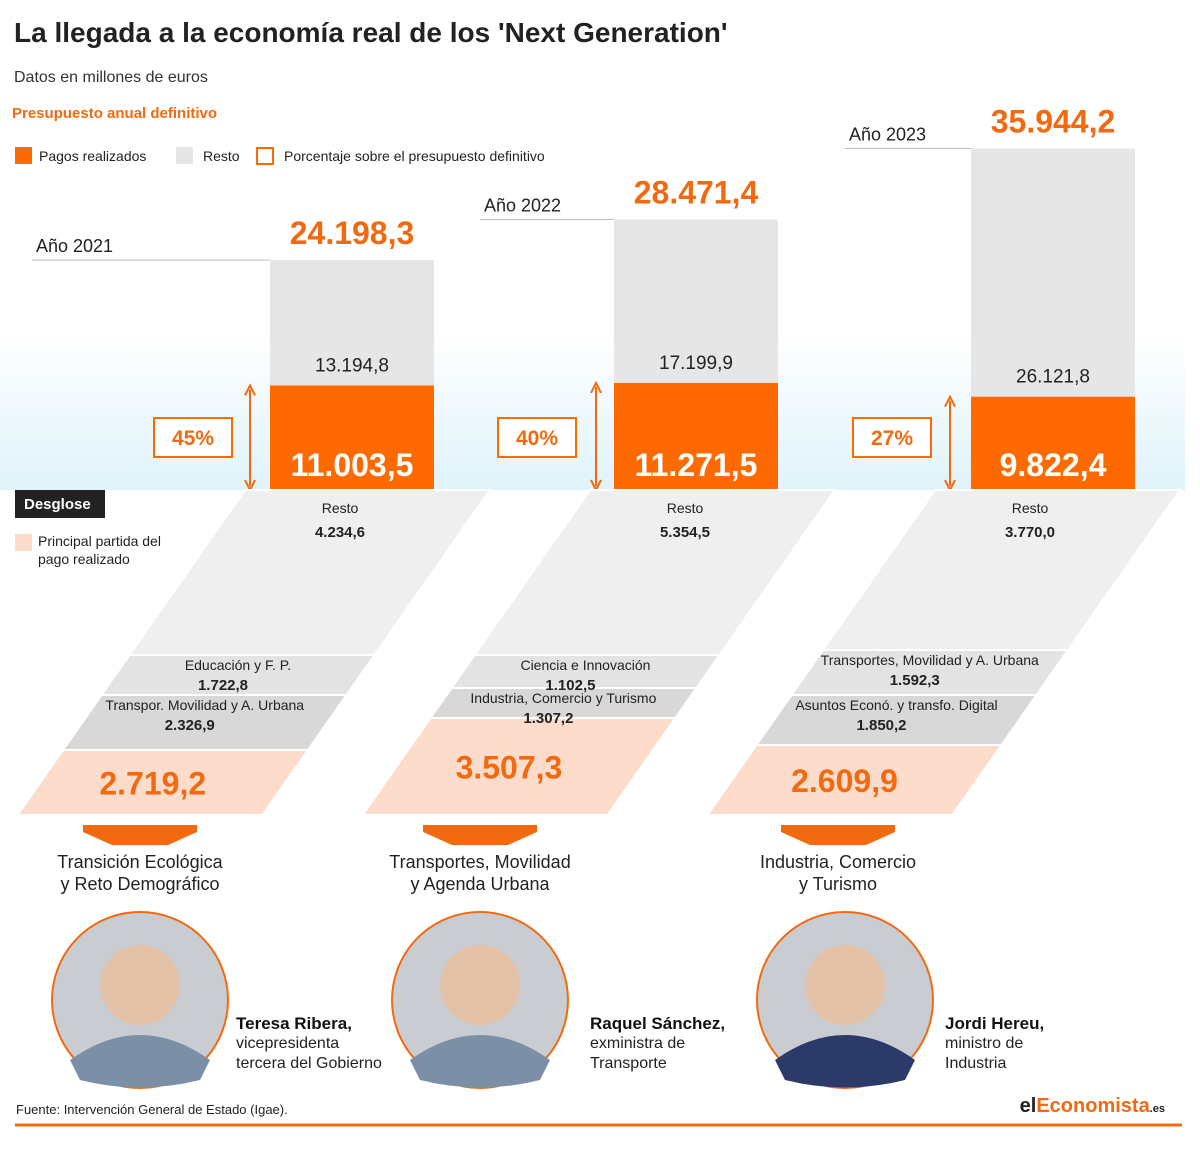 The image size is (1200, 1153). I want to click on person-name: Raquel Sánchez,, so click(657, 1023).